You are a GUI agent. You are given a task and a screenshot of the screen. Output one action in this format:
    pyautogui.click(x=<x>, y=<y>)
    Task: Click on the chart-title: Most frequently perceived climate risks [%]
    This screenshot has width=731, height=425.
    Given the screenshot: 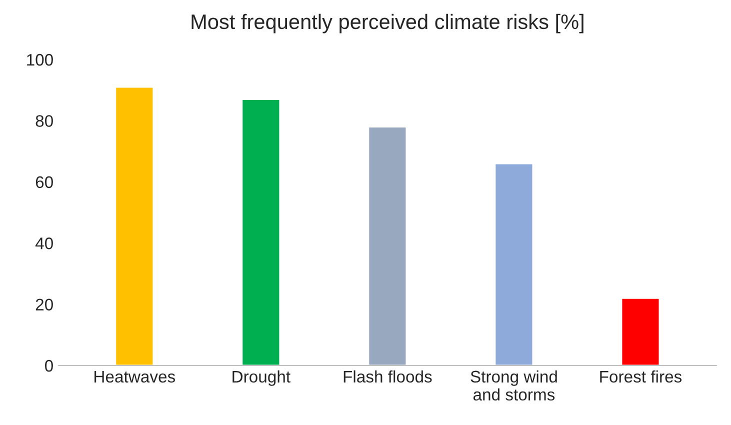 What is the action you would take?
    pyautogui.click(x=388, y=24)
    